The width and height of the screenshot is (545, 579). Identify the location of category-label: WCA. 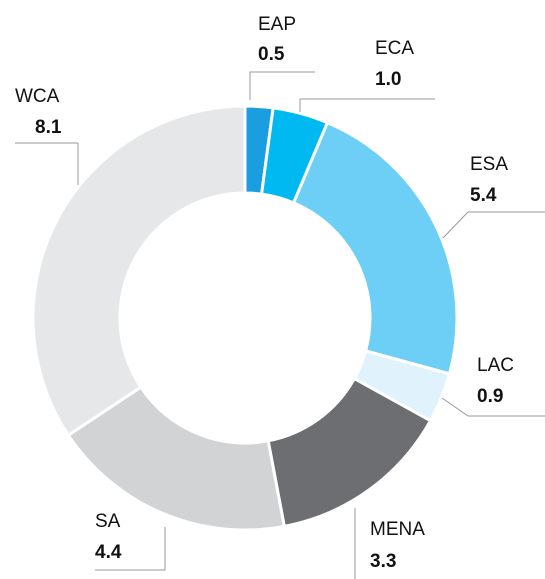
(37, 96).